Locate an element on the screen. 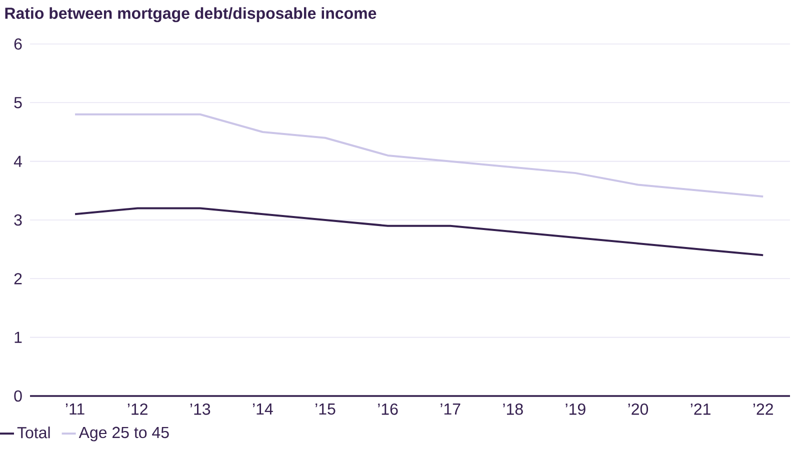 Image resolution: width=793 pixels, height=454 pixels. y-tick-label: 1 is located at coordinates (18, 337).